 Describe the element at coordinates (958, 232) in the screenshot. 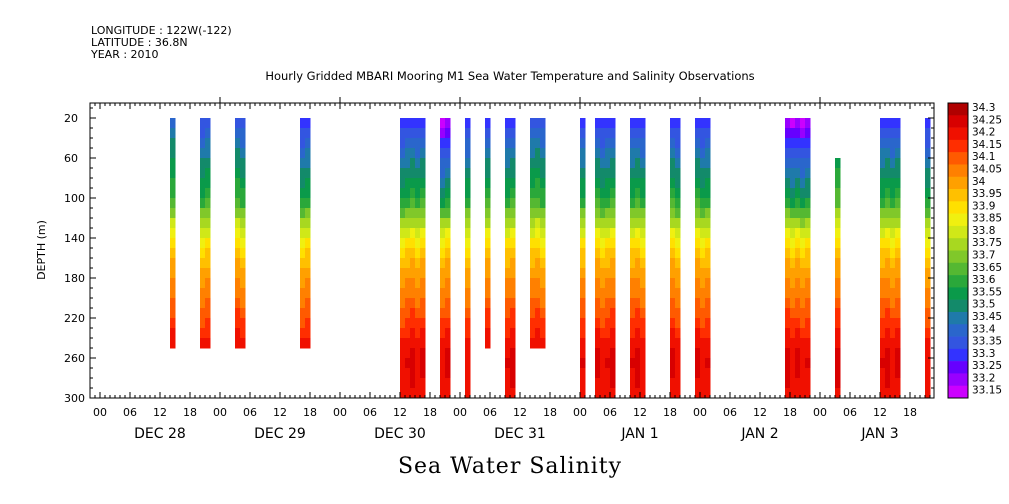

I see `colorbar-swatch` at that location.